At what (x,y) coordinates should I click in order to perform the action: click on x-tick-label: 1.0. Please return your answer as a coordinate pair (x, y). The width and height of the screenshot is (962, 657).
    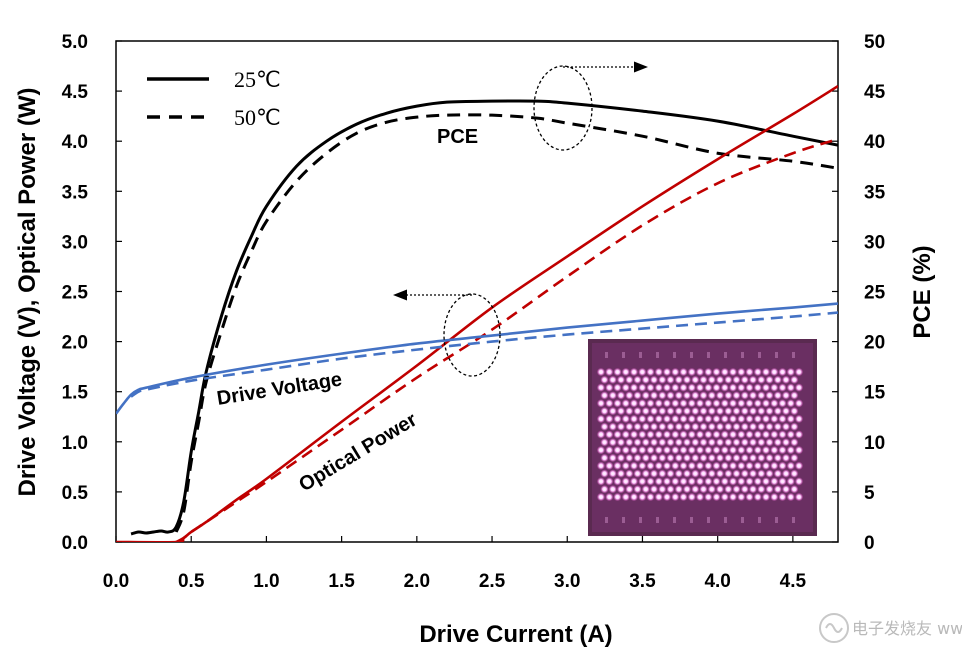
    Looking at the image, I should click on (266, 581).